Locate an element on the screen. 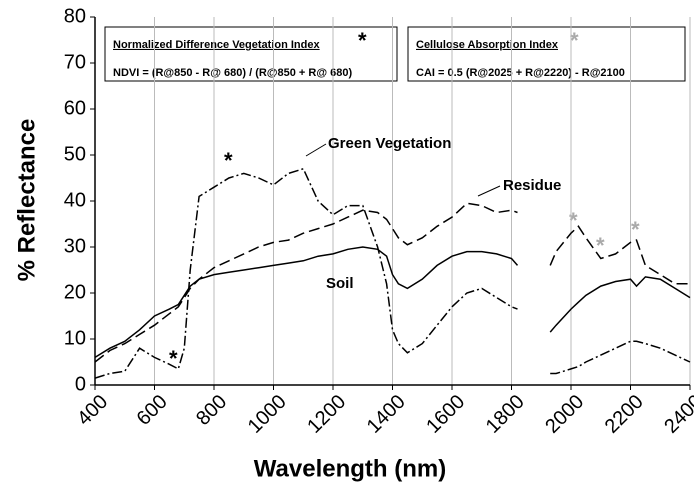 This screenshot has height=492, width=694. x-tick-label: 400 is located at coordinates (92, 410).